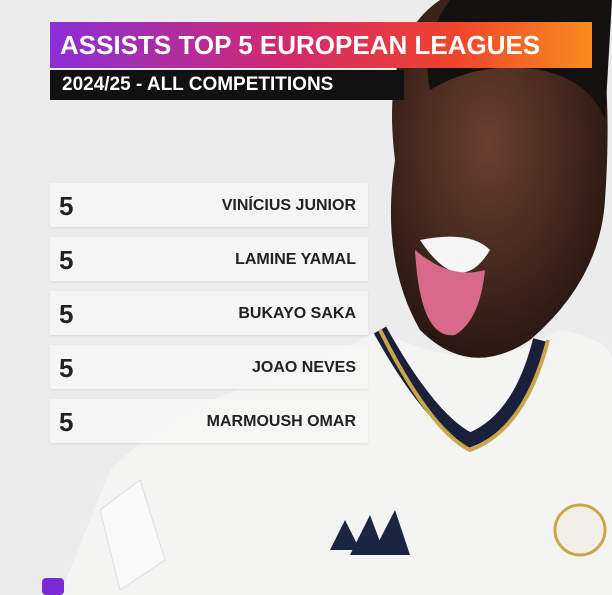 Image resolution: width=612 pixels, height=595 pixels. I want to click on ranking-row: 5 MARMOUSH OMAR, so click(209, 421).